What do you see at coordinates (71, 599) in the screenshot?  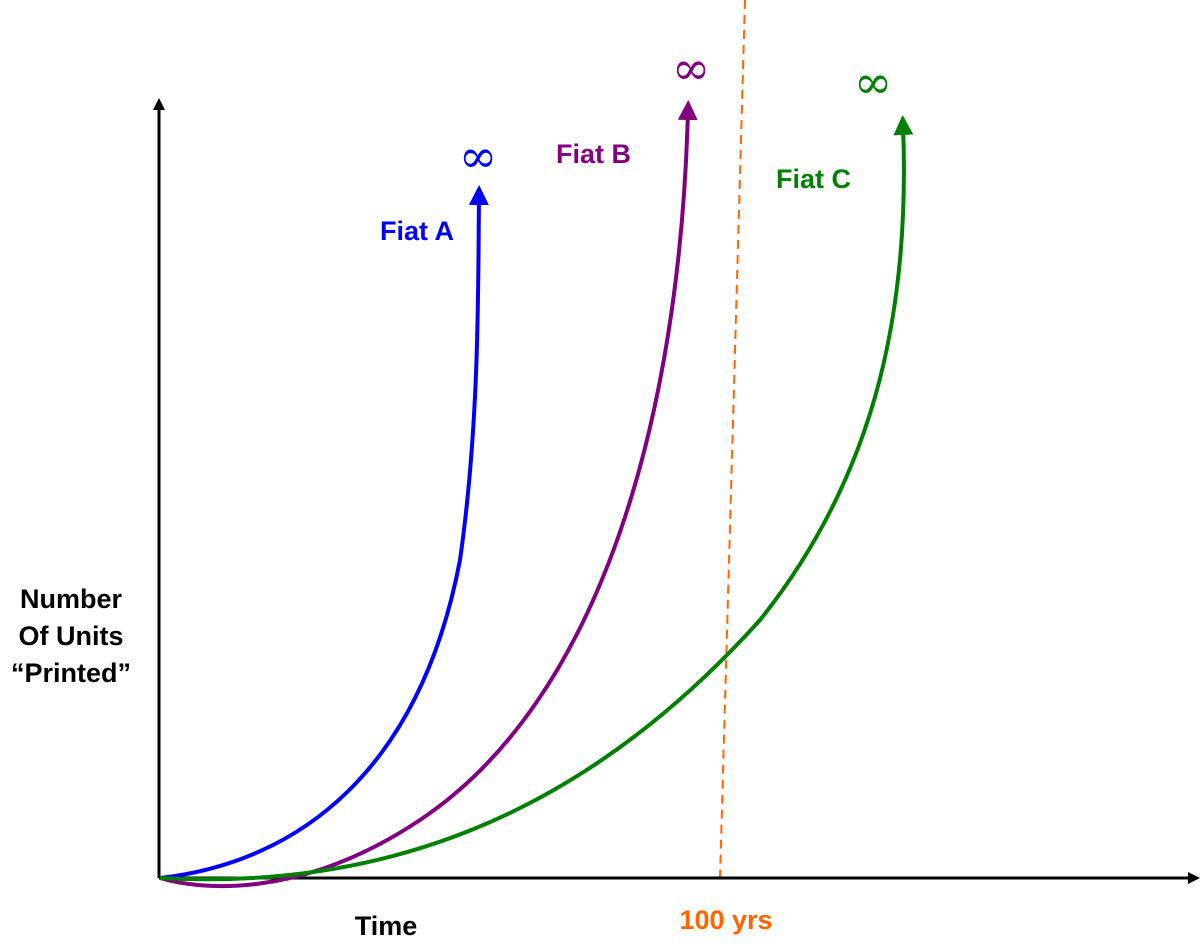 I see `y-axis-label-line-1: Number` at bounding box center [71, 599].